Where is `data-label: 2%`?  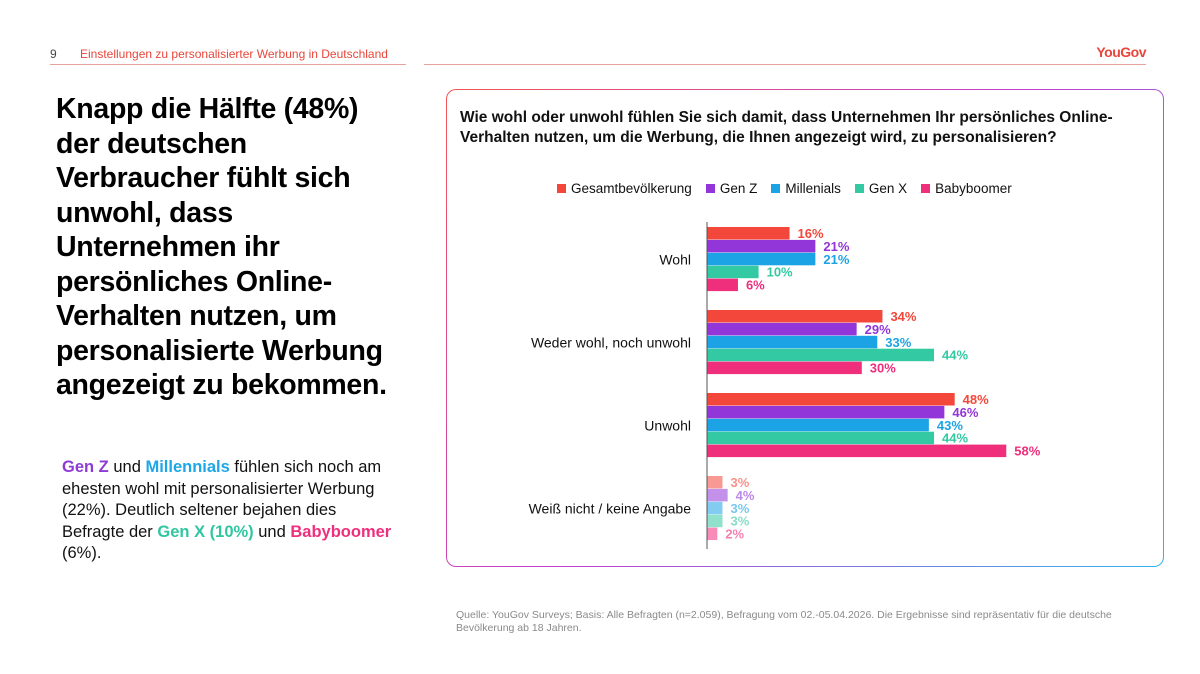 data-label: 2% is located at coordinates (734, 534).